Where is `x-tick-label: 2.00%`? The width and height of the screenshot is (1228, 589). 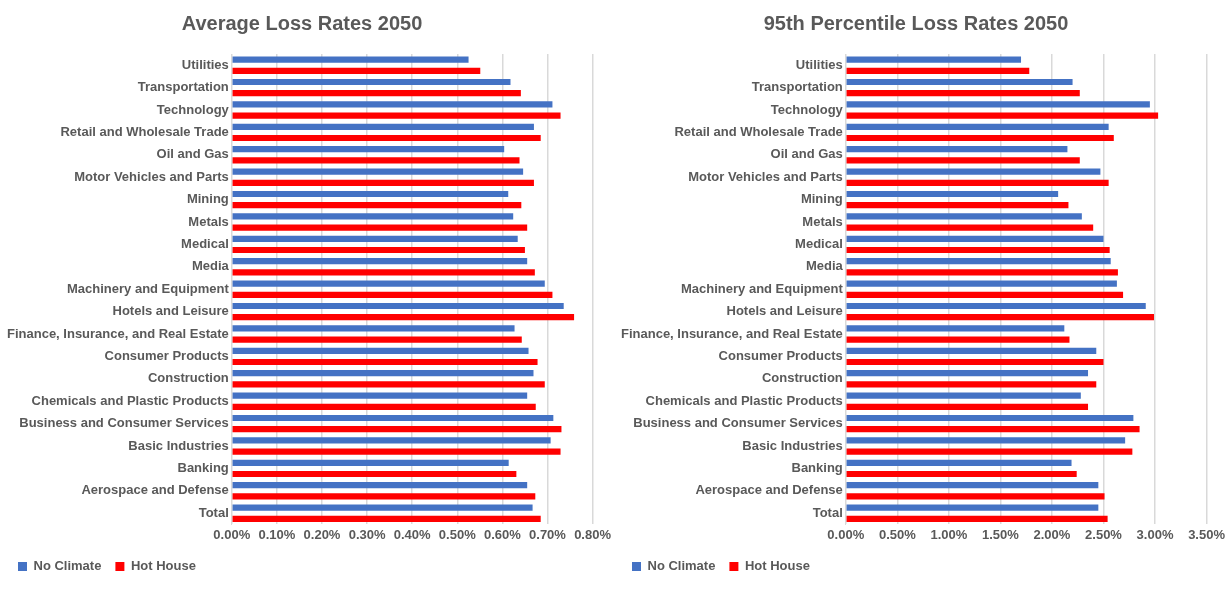
x-tick-label: 2.00% is located at coordinates (1052, 534).